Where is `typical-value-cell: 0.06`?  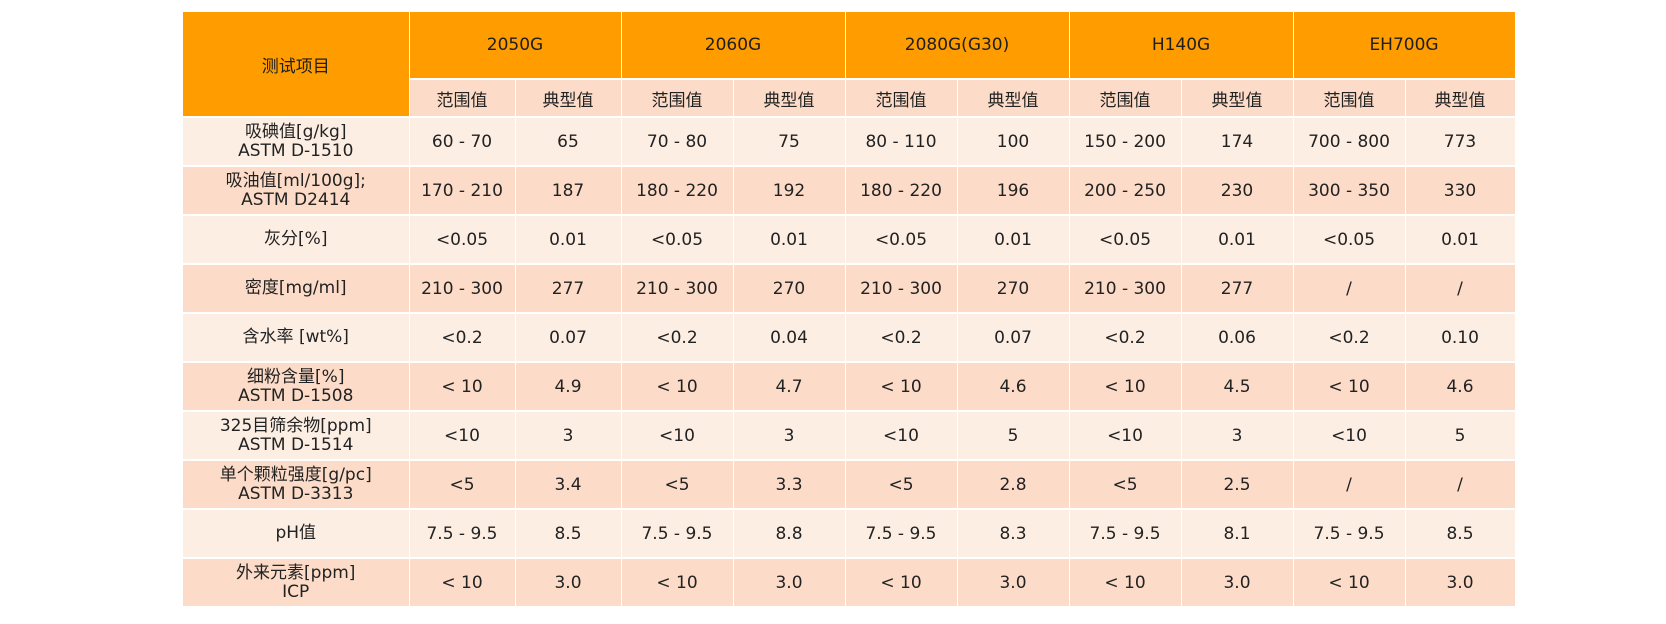
typical-value-cell: 0.06 is located at coordinates (1237, 338).